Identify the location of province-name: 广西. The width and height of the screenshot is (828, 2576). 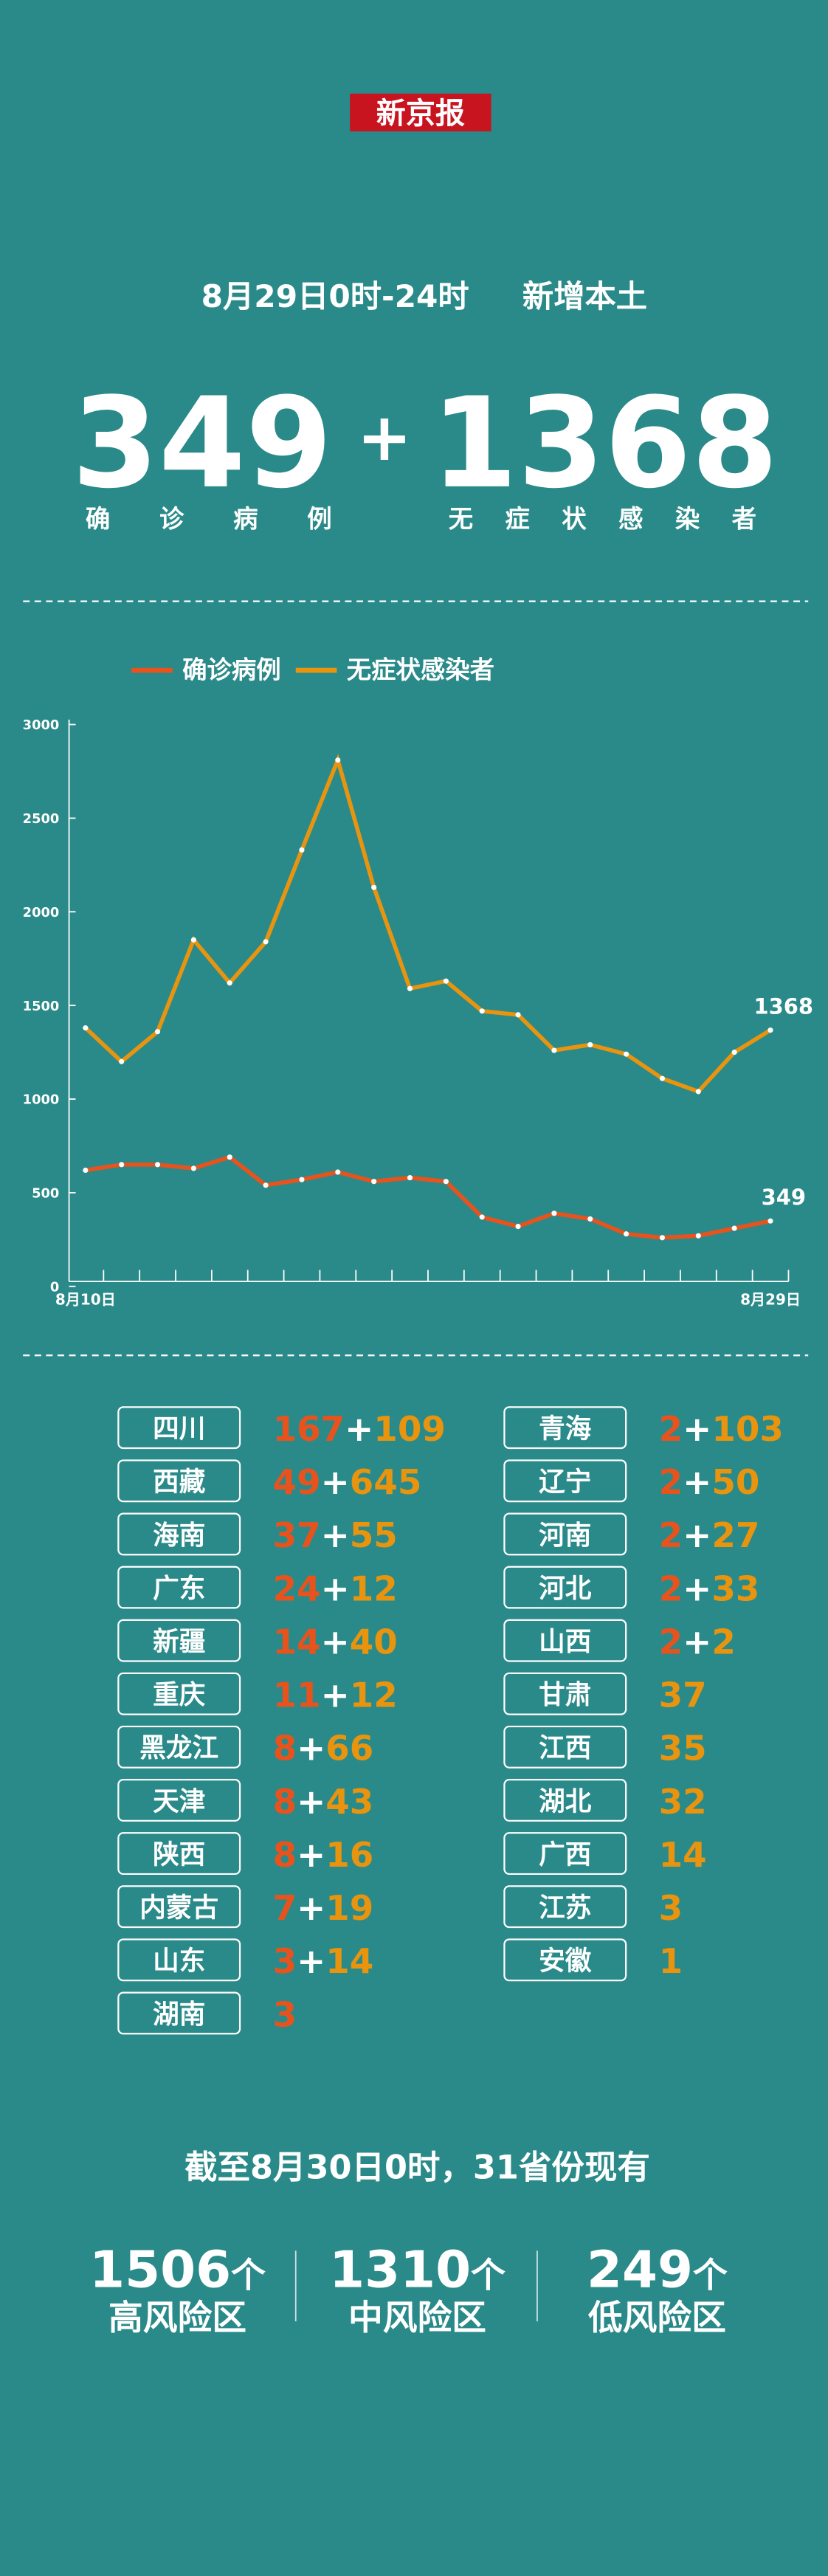
(565, 1855).